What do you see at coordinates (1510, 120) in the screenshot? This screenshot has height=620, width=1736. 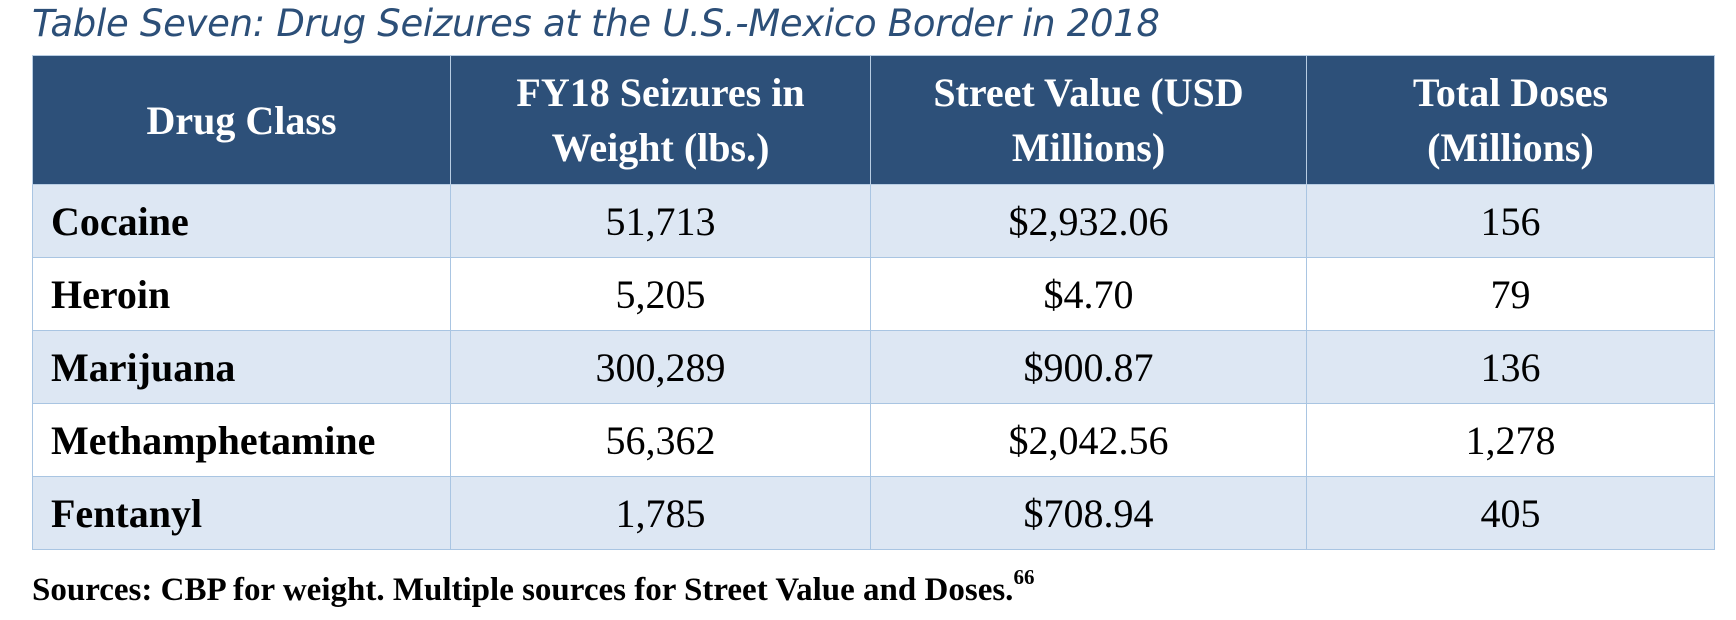 I see `column-header-total-doses: Total Doses (Millions)` at bounding box center [1510, 120].